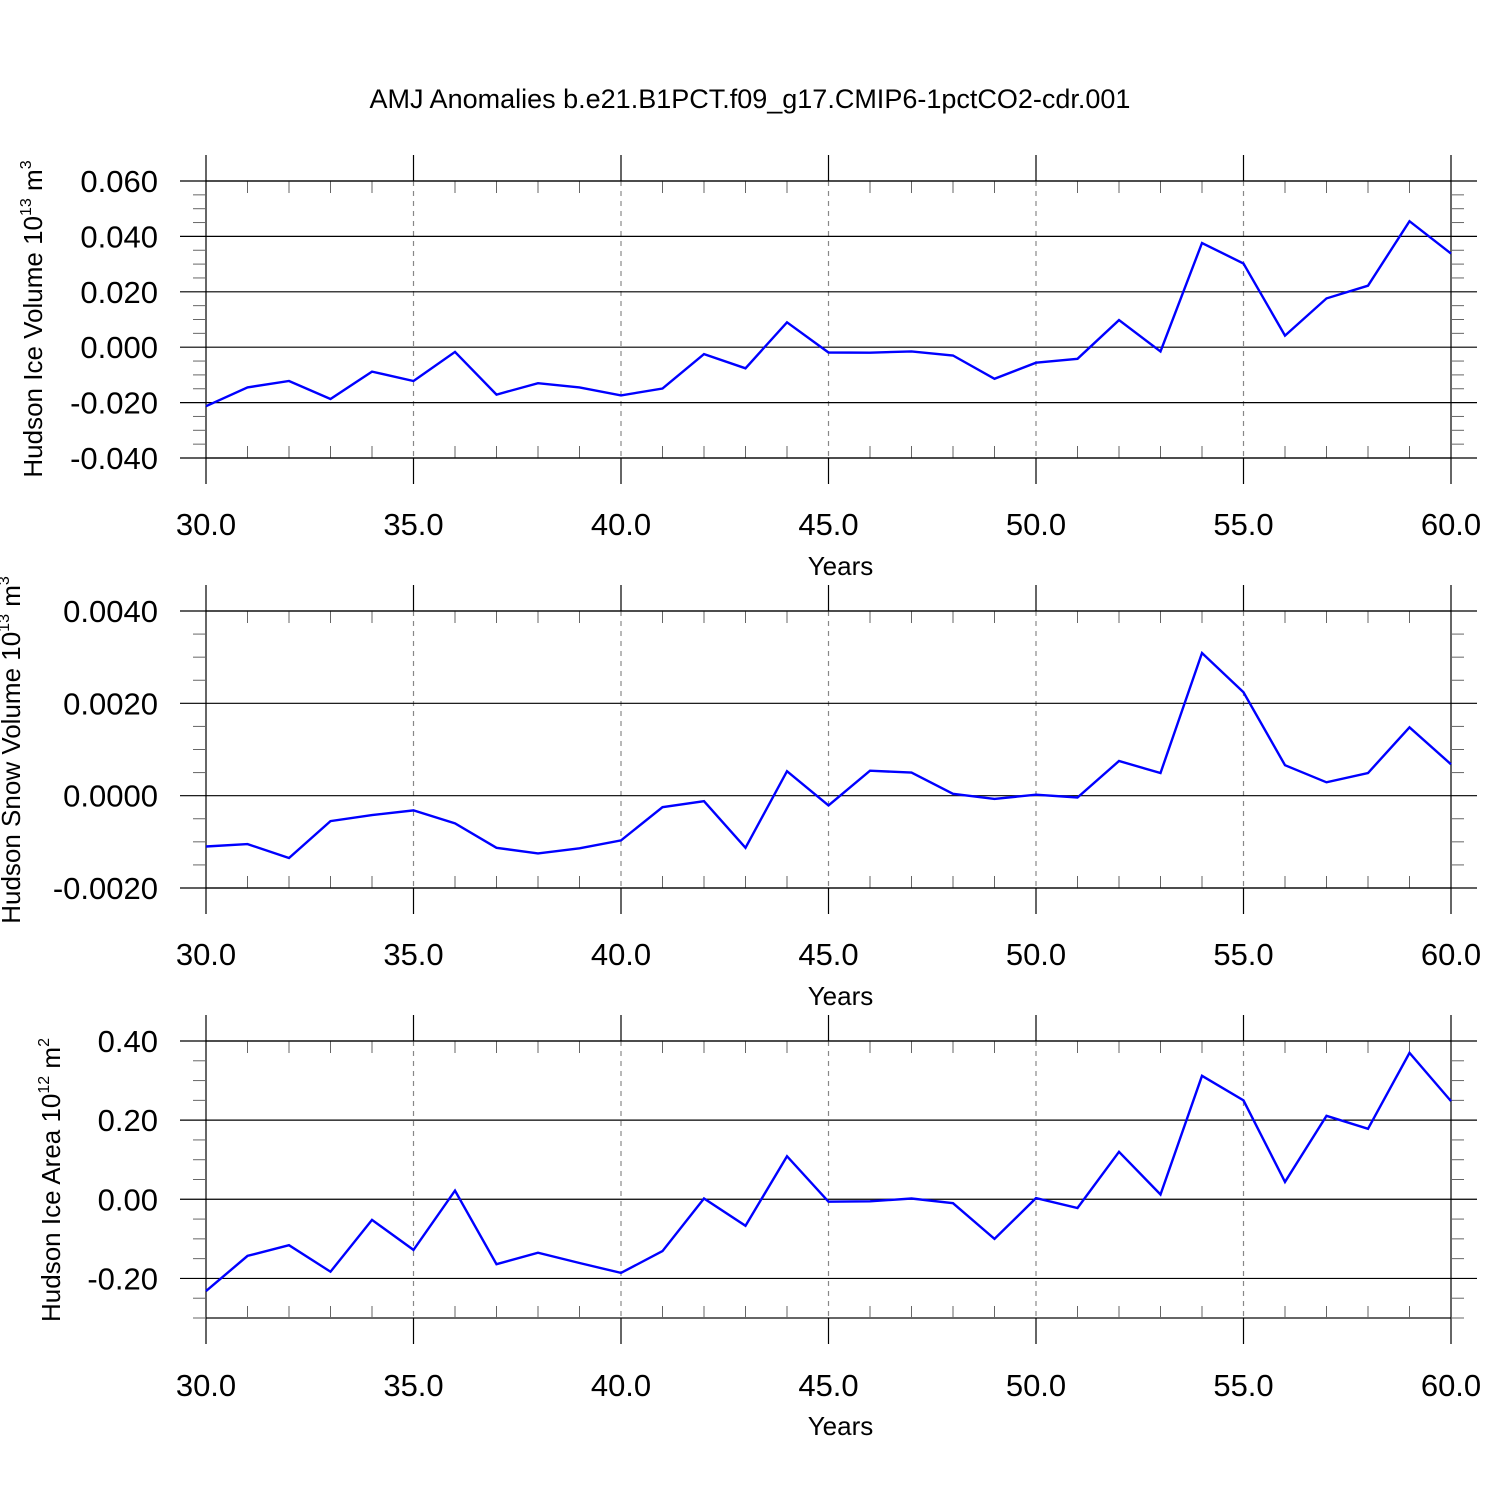 The image size is (1500, 1500). What do you see at coordinates (128, 1120) in the screenshot?
I see `y-tick-label: 0.20` at bounding box center [128, 1120].